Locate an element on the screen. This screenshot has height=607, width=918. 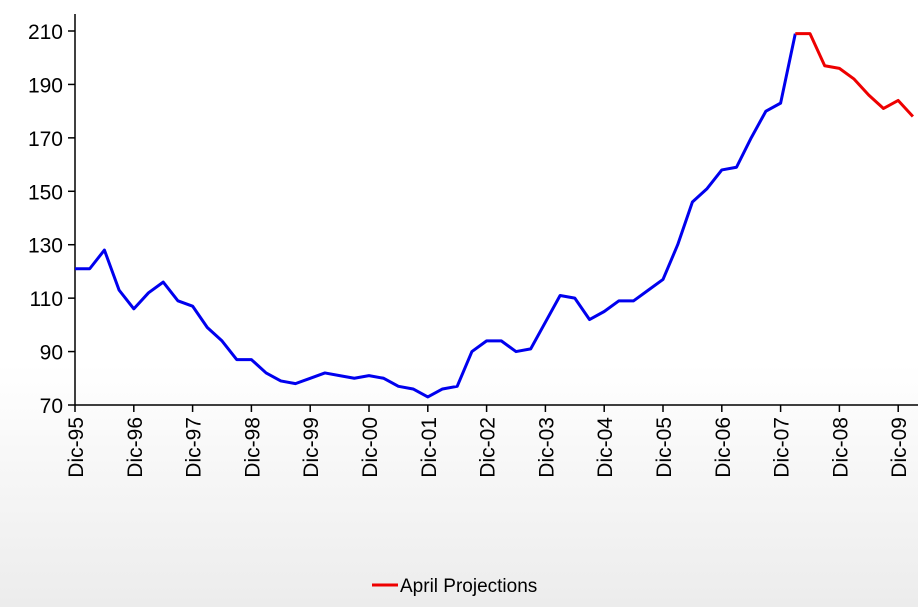
y-tick-label: 170 is located at coordinates (45, 139).